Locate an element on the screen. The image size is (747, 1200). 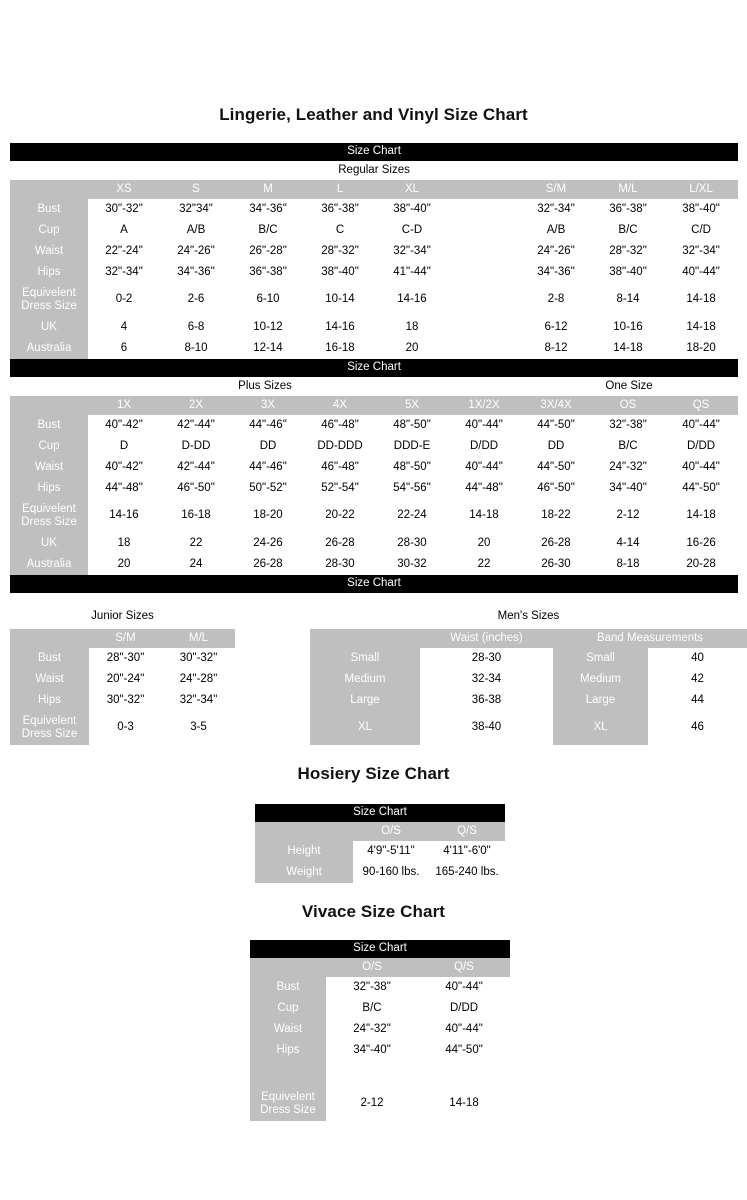
cell: 24"-32" is located at coordinates (372, 1029).